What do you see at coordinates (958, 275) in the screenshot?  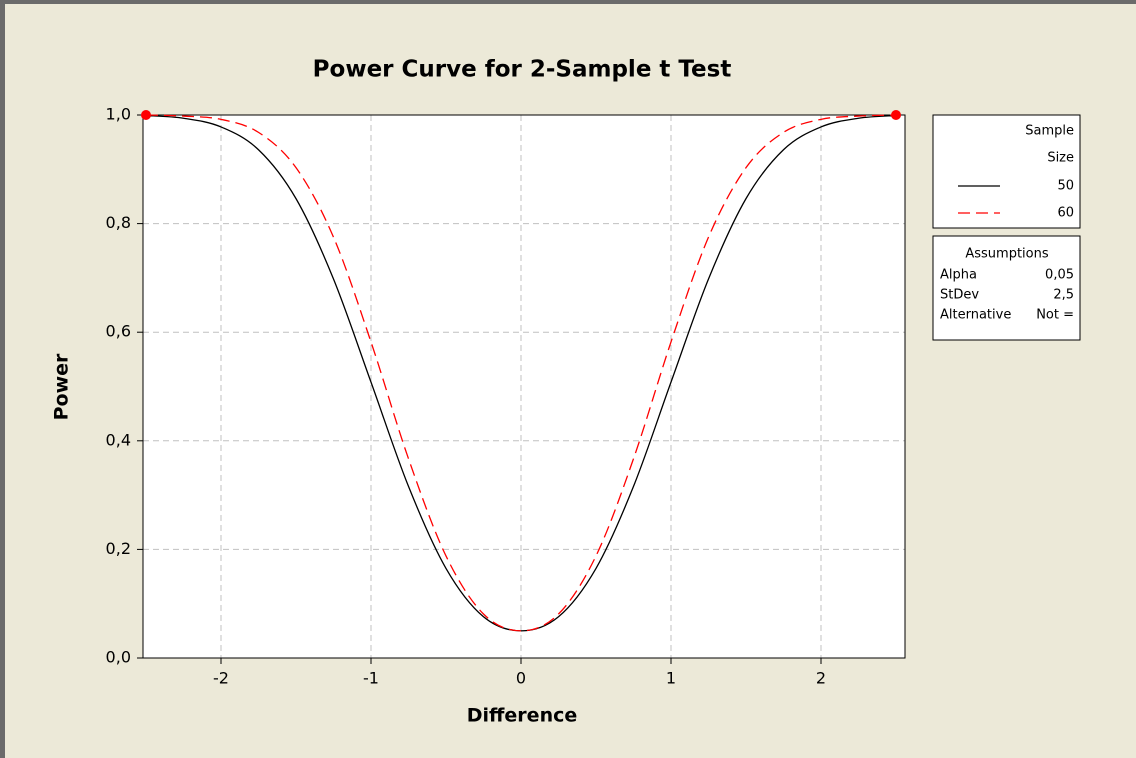 I see `assumption-name: Alpha` at bounding box center [958, 275].